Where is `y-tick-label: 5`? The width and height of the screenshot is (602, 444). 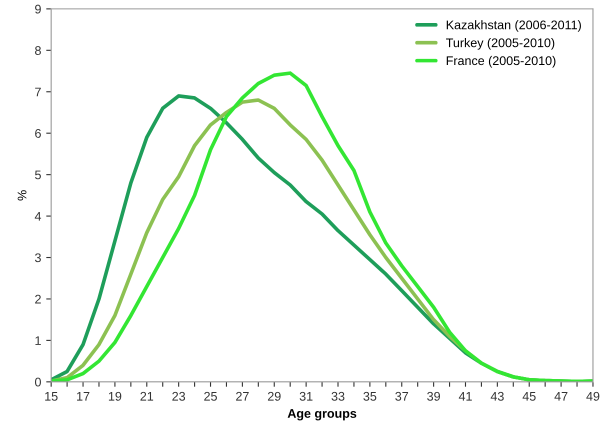 y-tick-label: 5 is located at coordinates (37, 175).